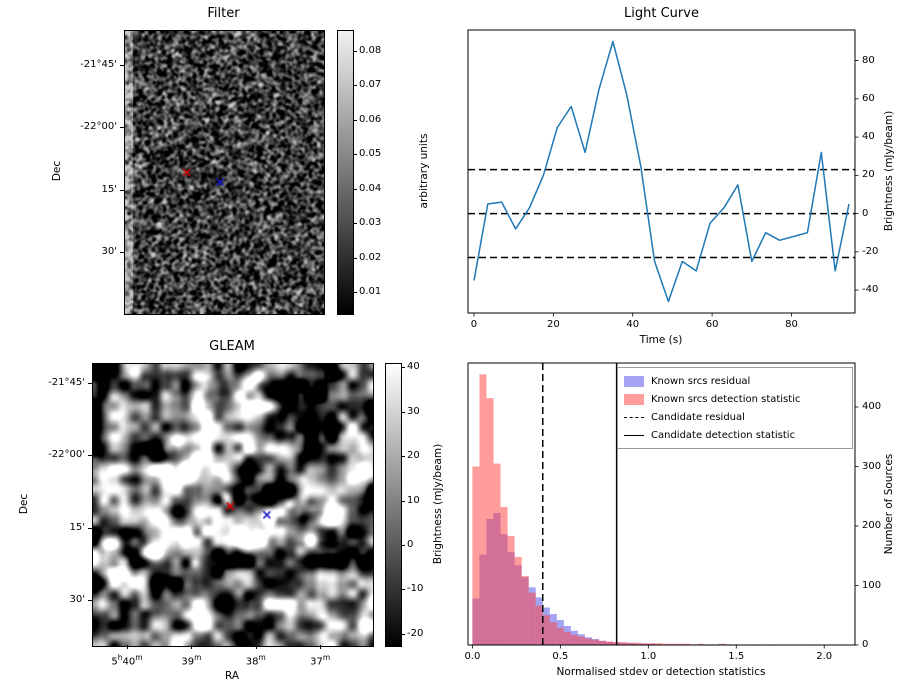 The image size is (898, 699). I want to click on tick-label: 38m, so click(255, 660).